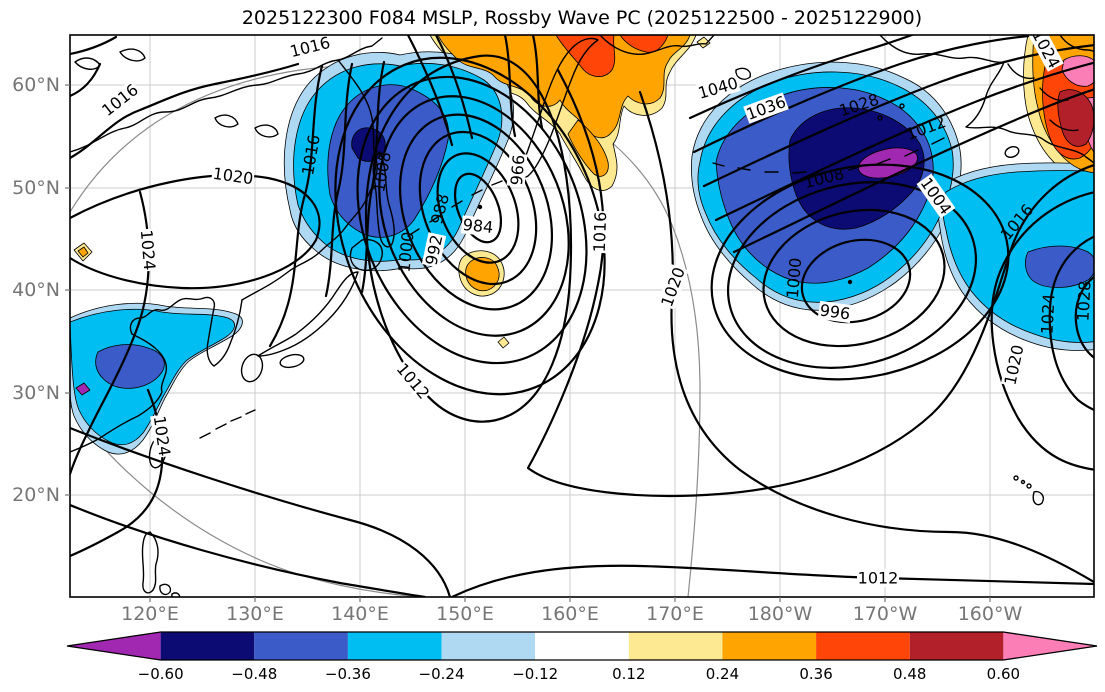 Image resolution: width=1105 pixels, height=692 pixels. Describe the element at coordinates (36, 188) in the screenshot. I see `y-tick-label-1: 50°N` at that location.